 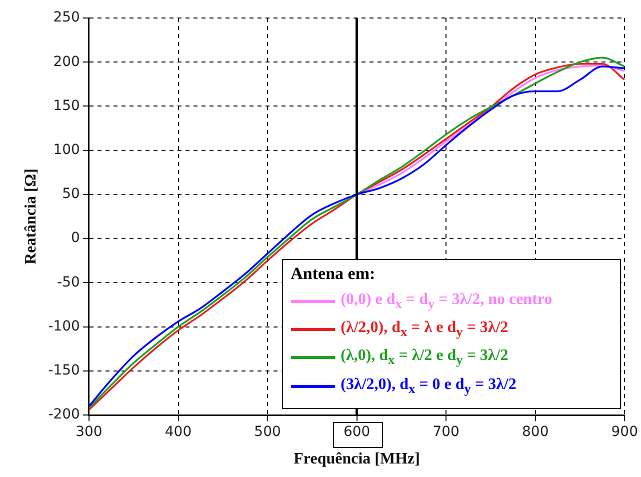 What do you see at coordinates (68, 282) in the screenshot?
I see `y-tick-label: -50` at bounding box center [68, 282].